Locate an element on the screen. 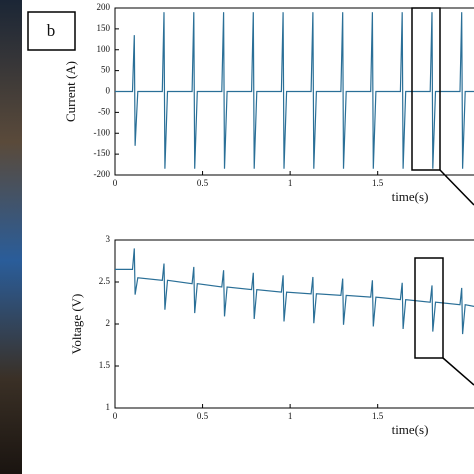 This screenshot has width=474, height=474. data-line is located at coordinates (294, 291).